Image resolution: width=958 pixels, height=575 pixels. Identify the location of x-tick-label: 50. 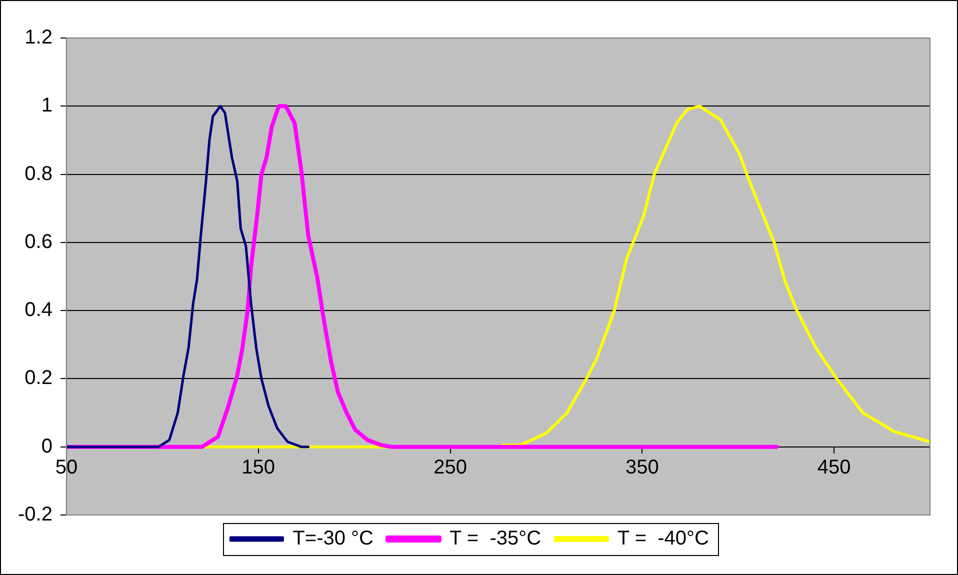
(66, 467).